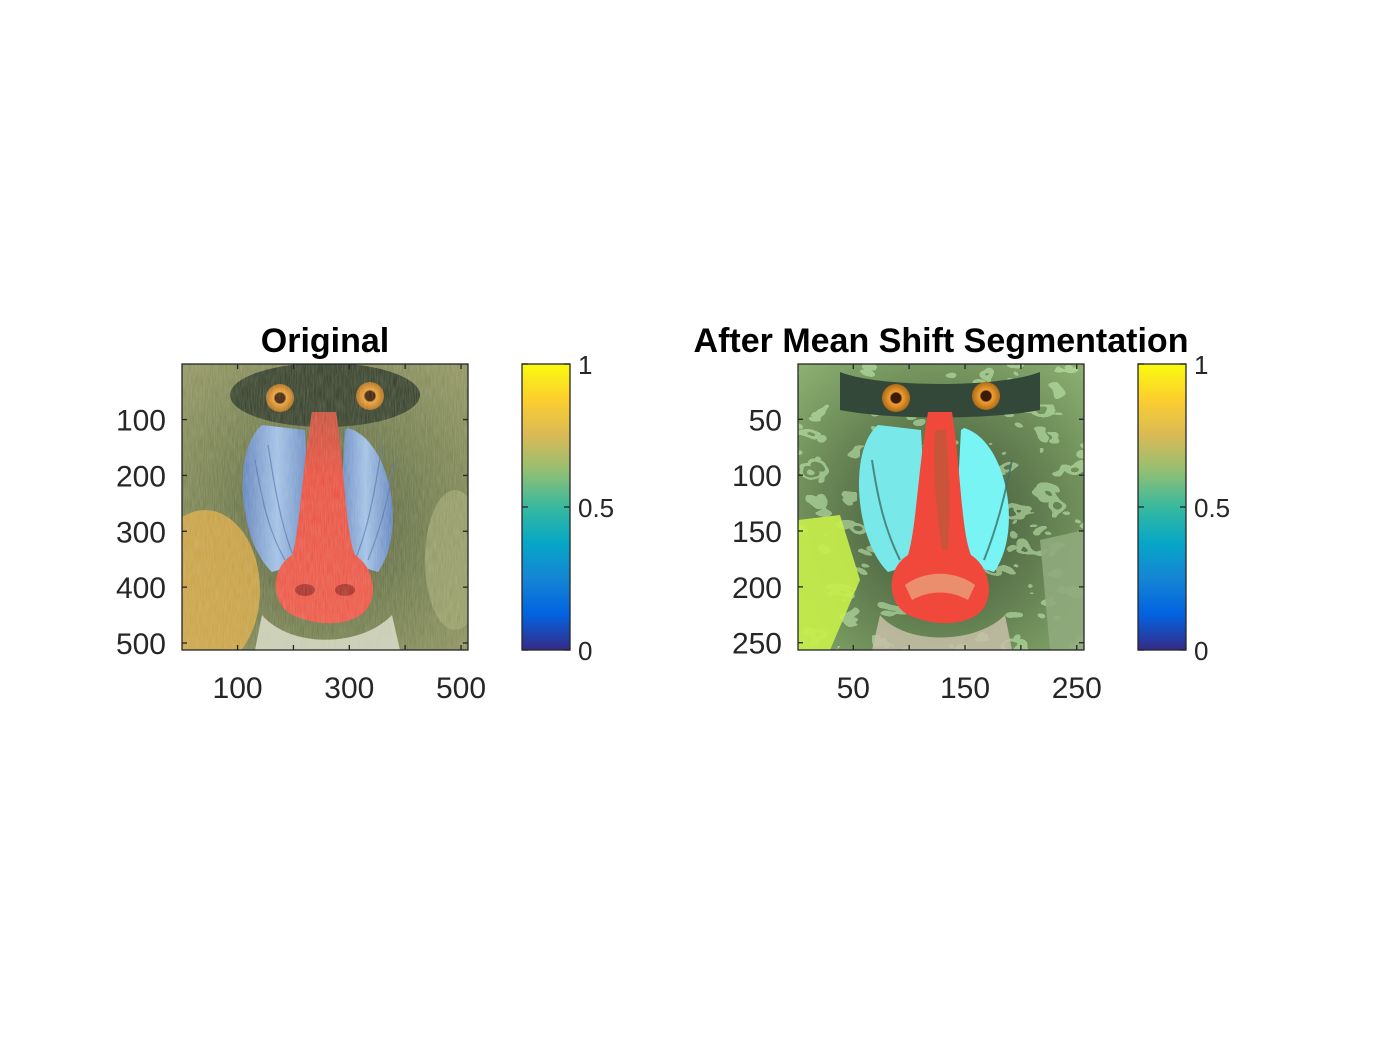 The width and height of the screenshot is (1400, 1050). I want to click on y-tick-label: 50, so click(765, 420).